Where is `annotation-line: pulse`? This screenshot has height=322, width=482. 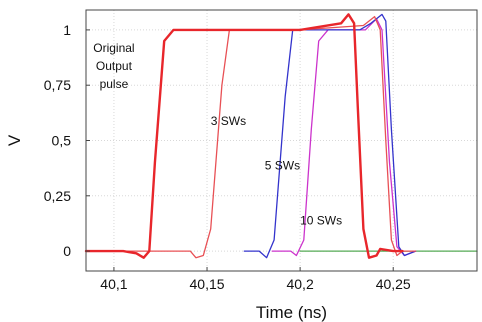
annotation-line: pulse is located at coordinates (114, 84).